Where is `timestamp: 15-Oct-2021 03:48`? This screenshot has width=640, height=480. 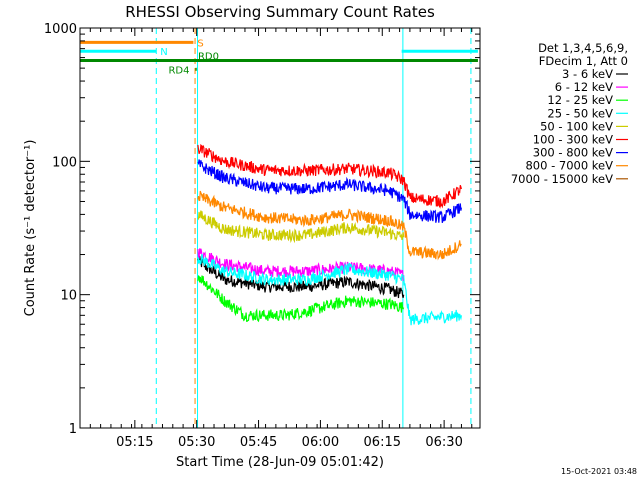
timestamp: 15-Oct-2021 03:48 is located at coordinates (599, 471).